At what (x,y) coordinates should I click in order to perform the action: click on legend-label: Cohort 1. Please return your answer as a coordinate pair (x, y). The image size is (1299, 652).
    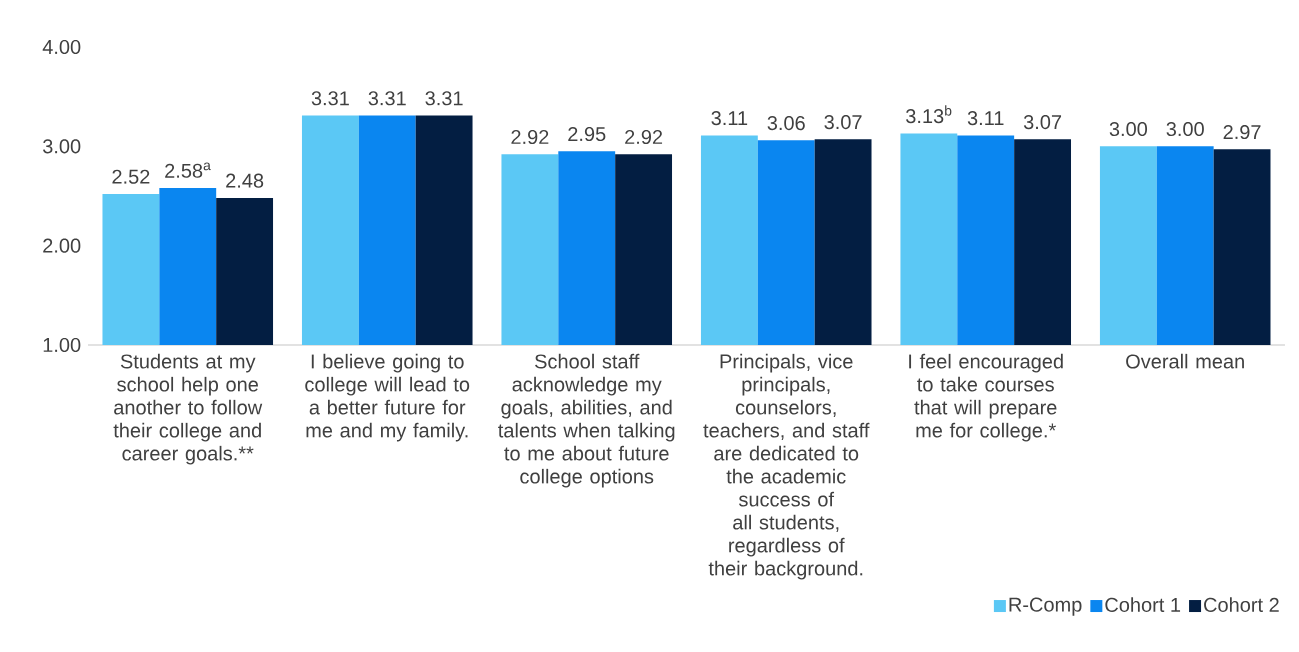
    Looking at the image, I should click on (1143, 604).